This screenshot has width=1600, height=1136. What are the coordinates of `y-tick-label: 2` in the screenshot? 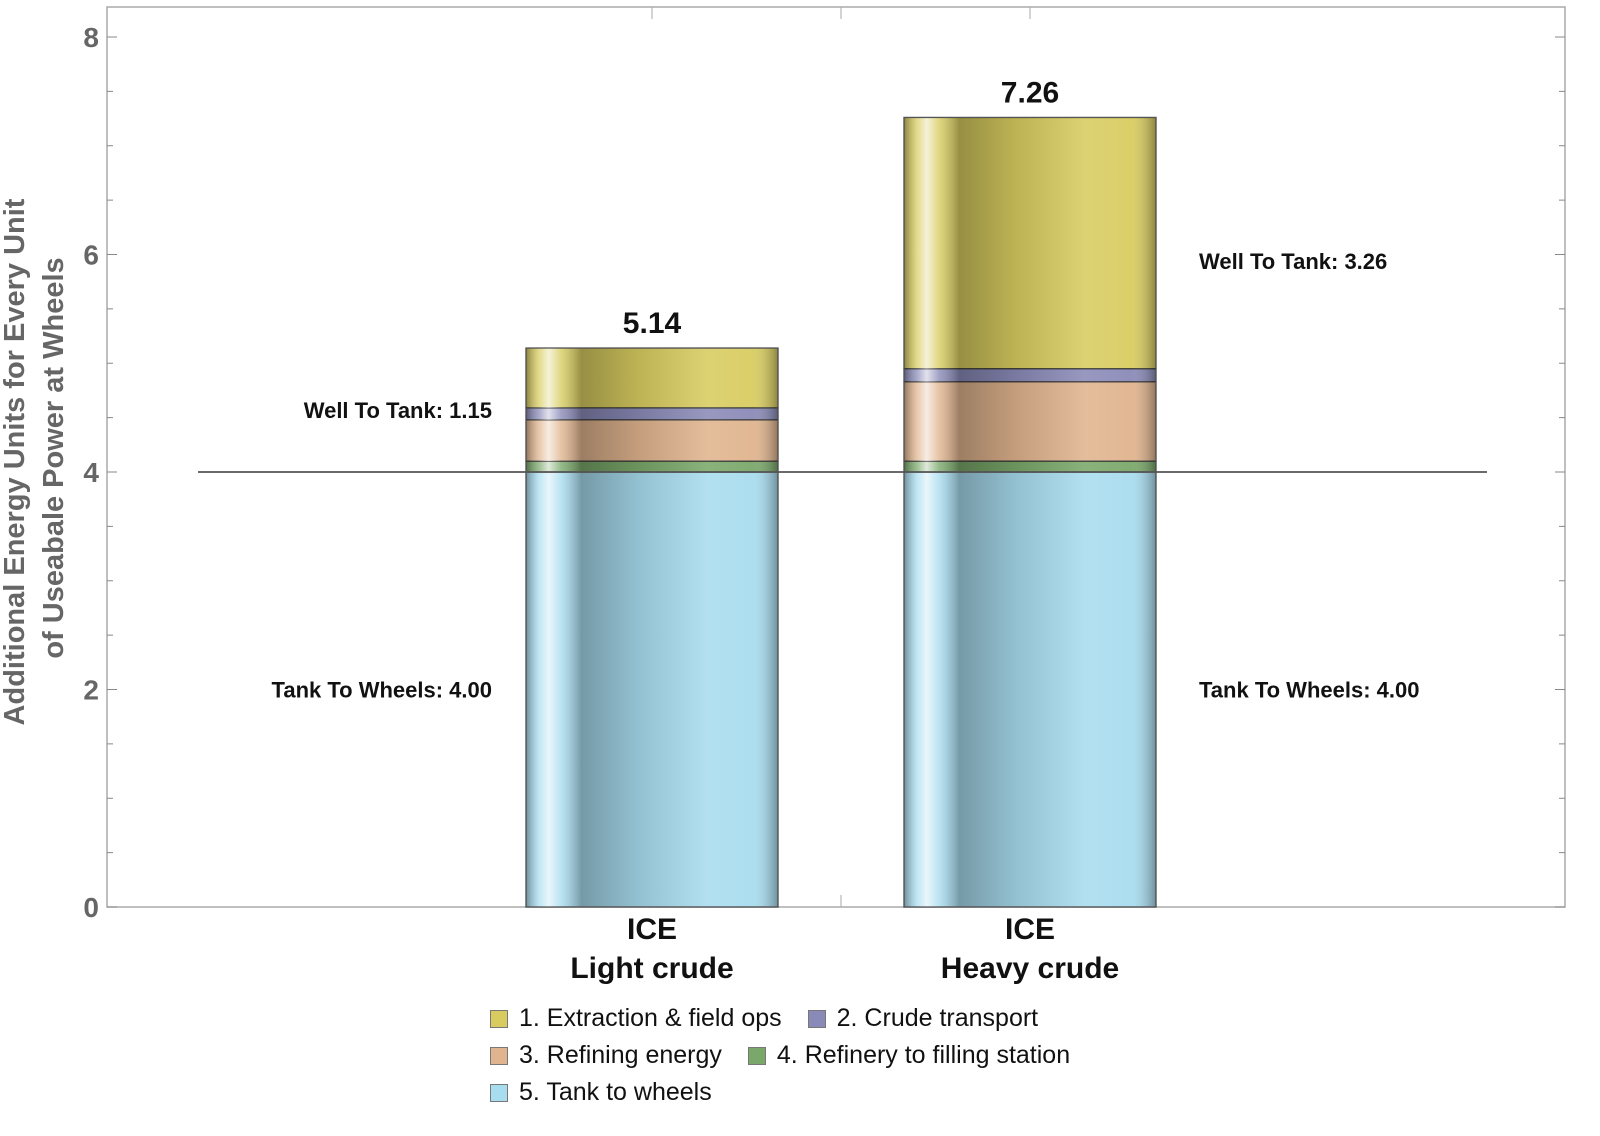 It's located at (91, 690).